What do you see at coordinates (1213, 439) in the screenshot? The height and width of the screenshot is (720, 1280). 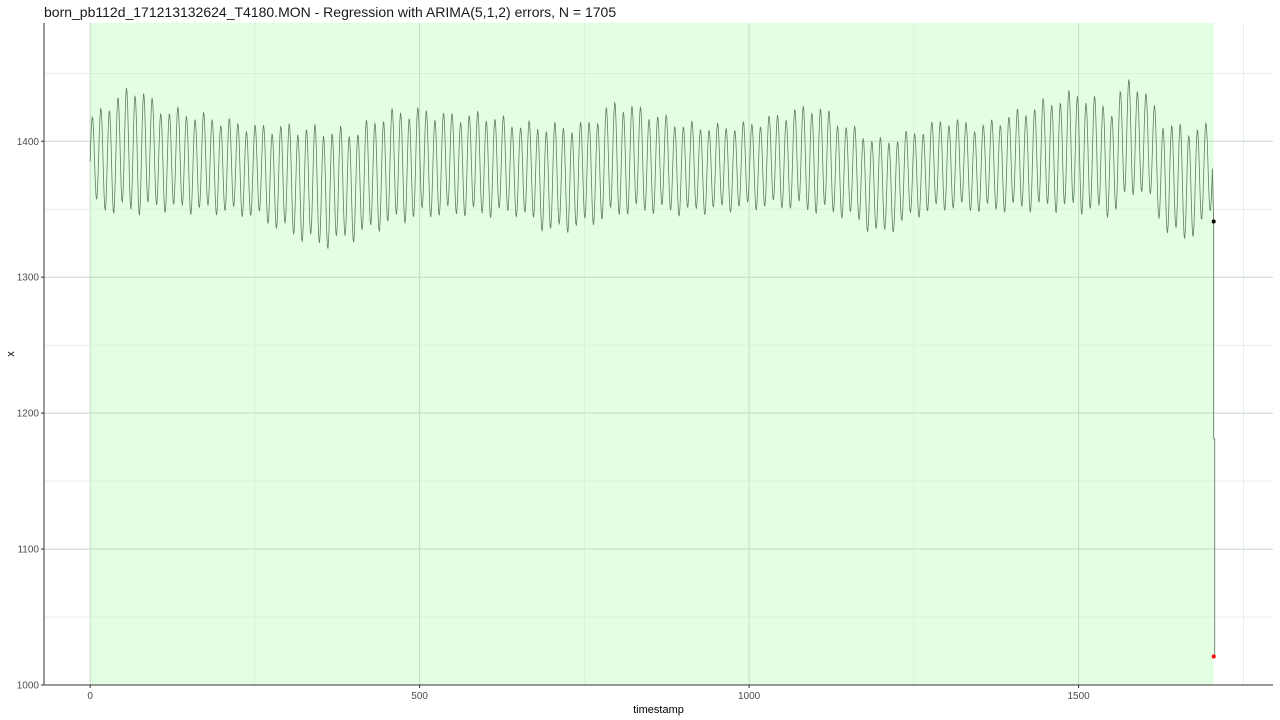 I see `points-layer` at bounding box center [1213, 439].